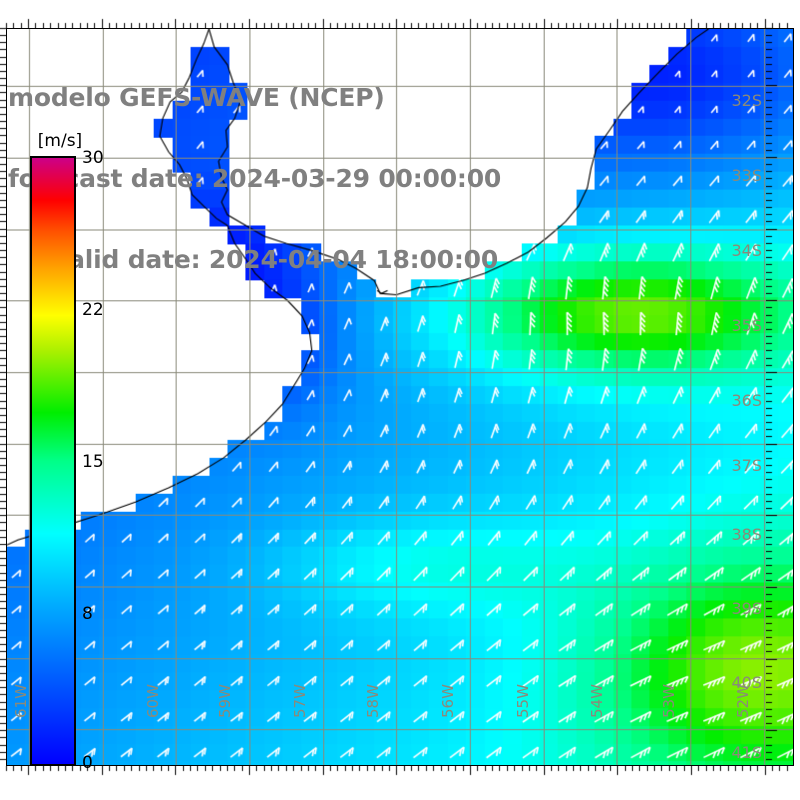  I want to click on longitude-label-55W: 55W, so click(523, 701).